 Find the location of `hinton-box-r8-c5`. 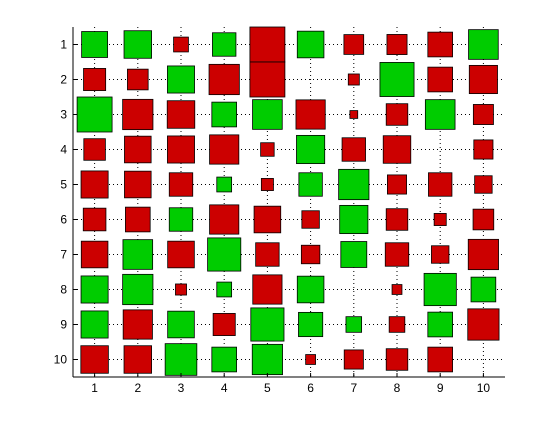

hinton-box-r8-c5 is located at coordinates (267, 289).